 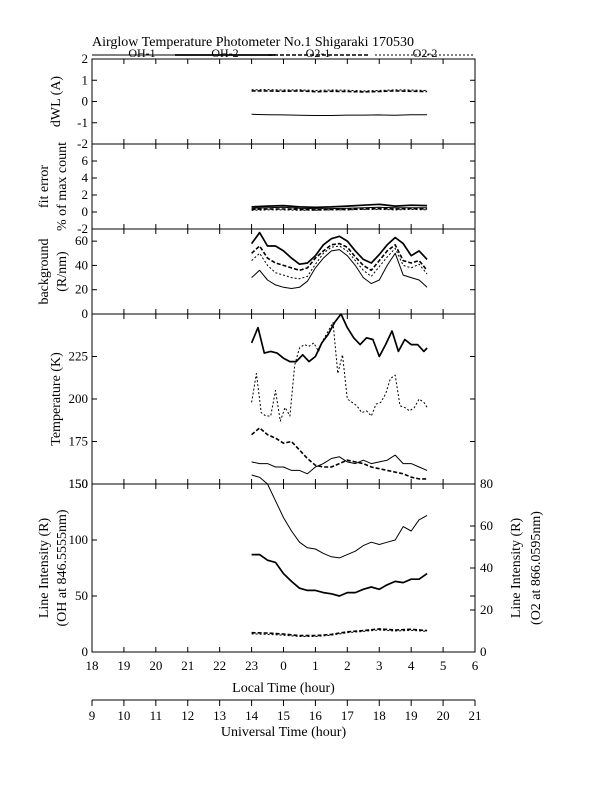 I want to click on y-axis-label: Temperature (K), so click(x=56, y=399).